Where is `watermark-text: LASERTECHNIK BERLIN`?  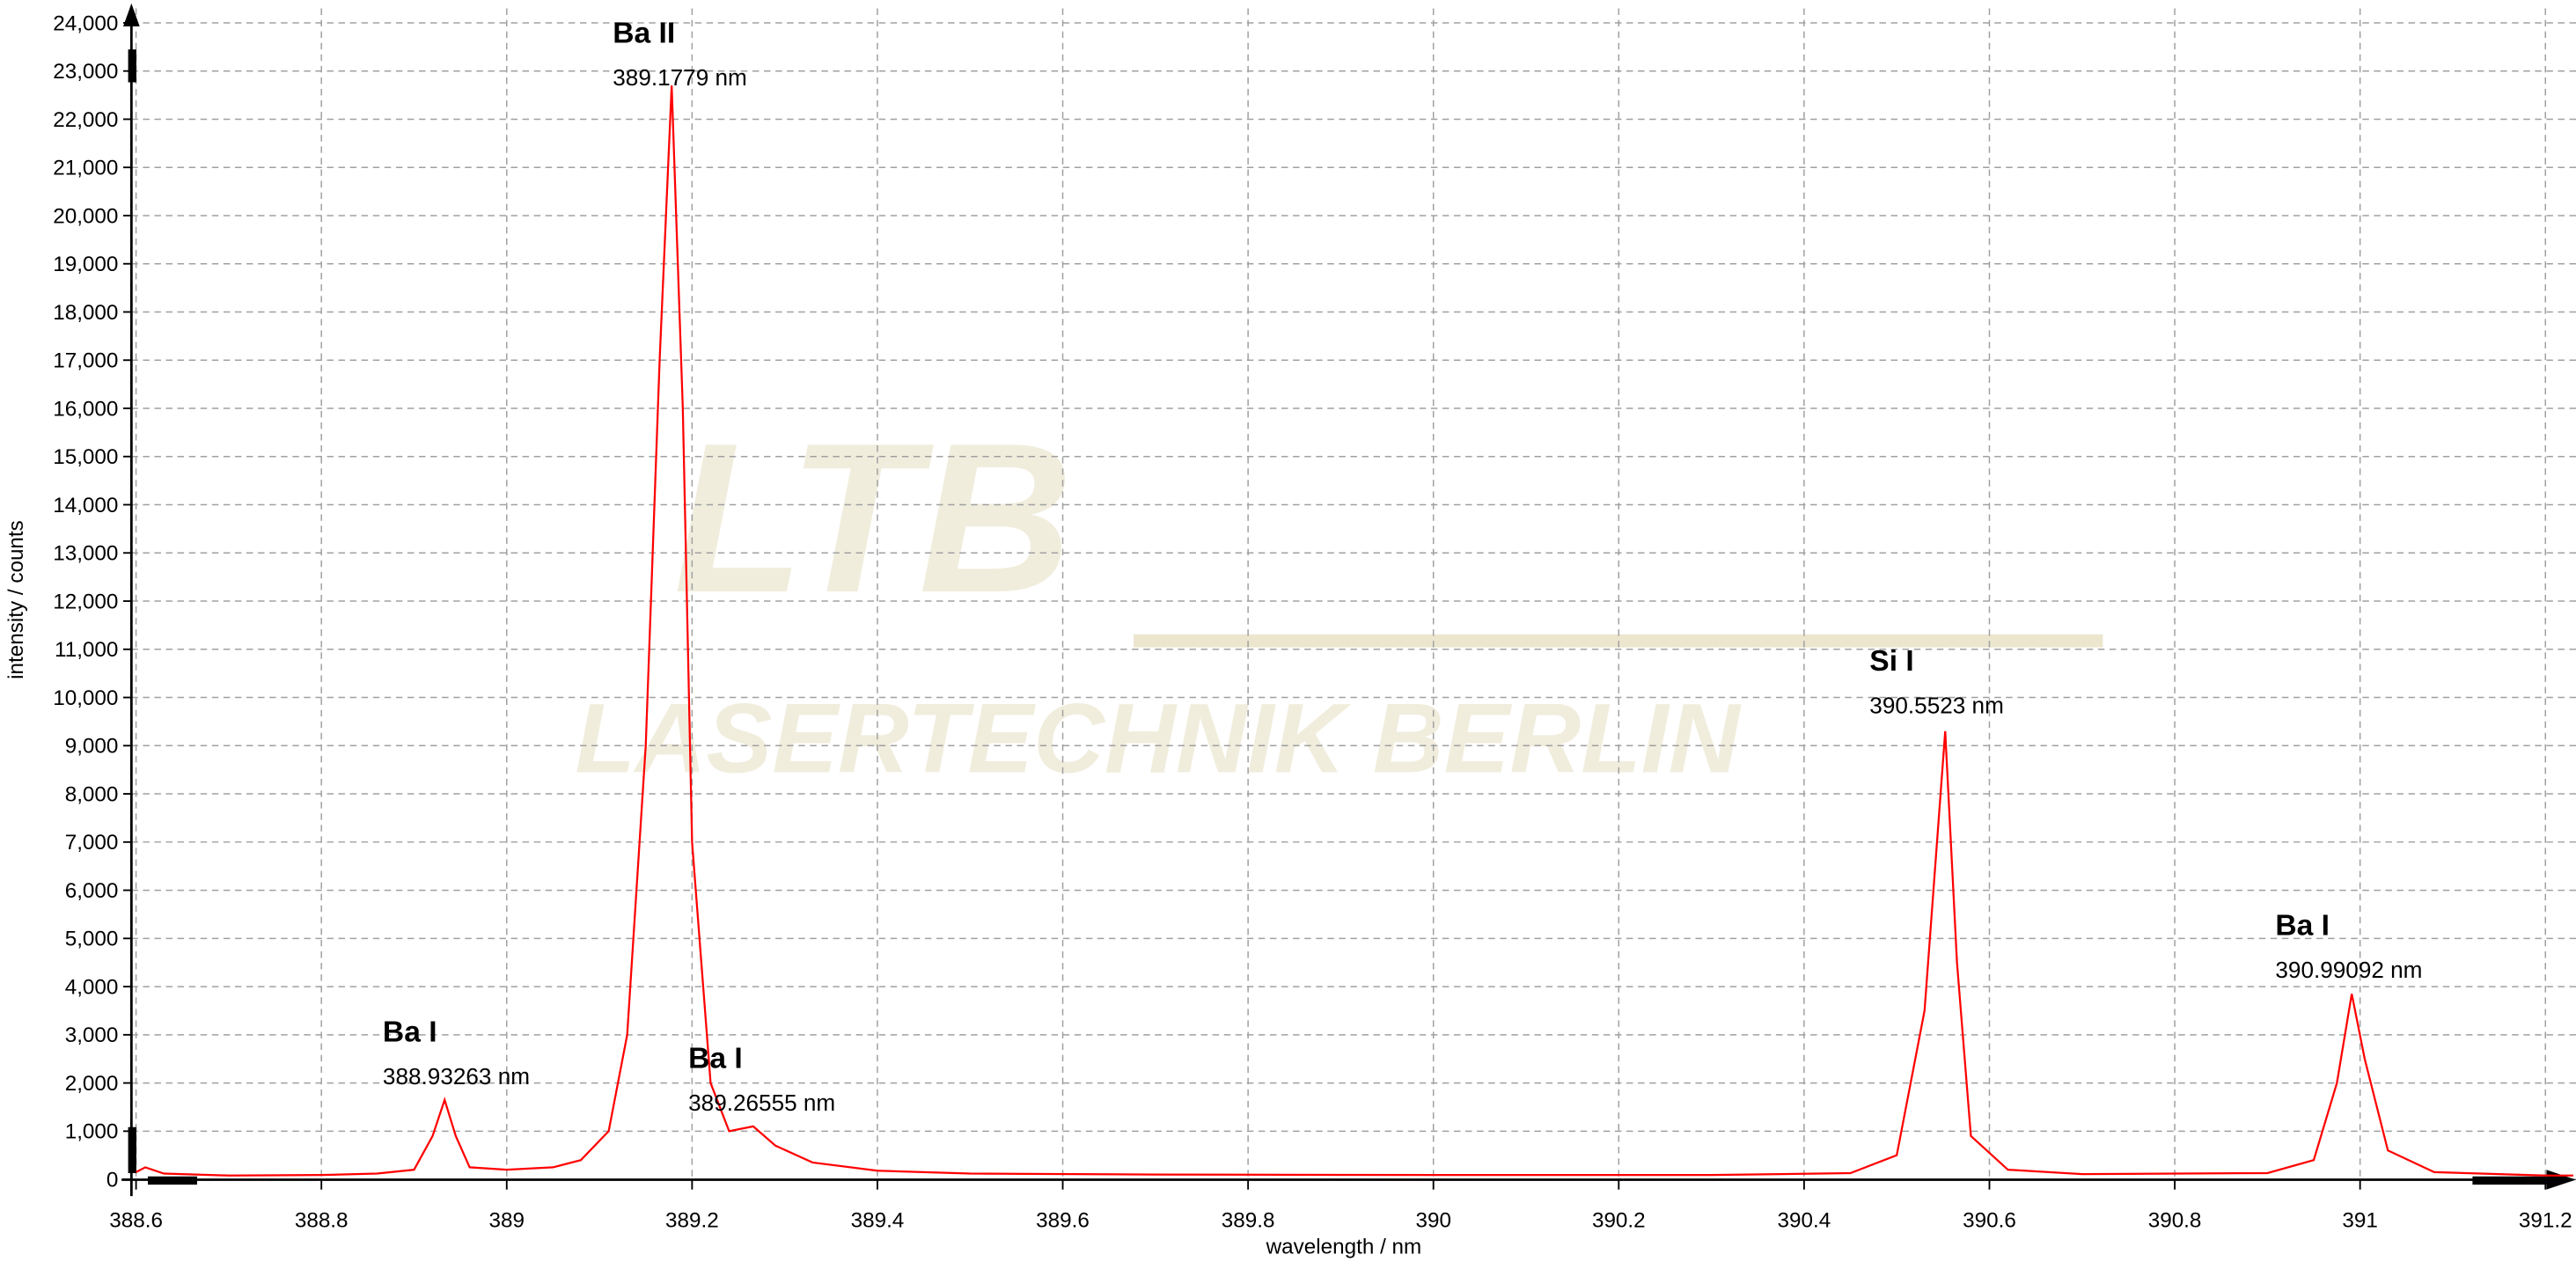 watermark-text: LASERTECHNIK BERLIN is located at coordinates (1158, 739).